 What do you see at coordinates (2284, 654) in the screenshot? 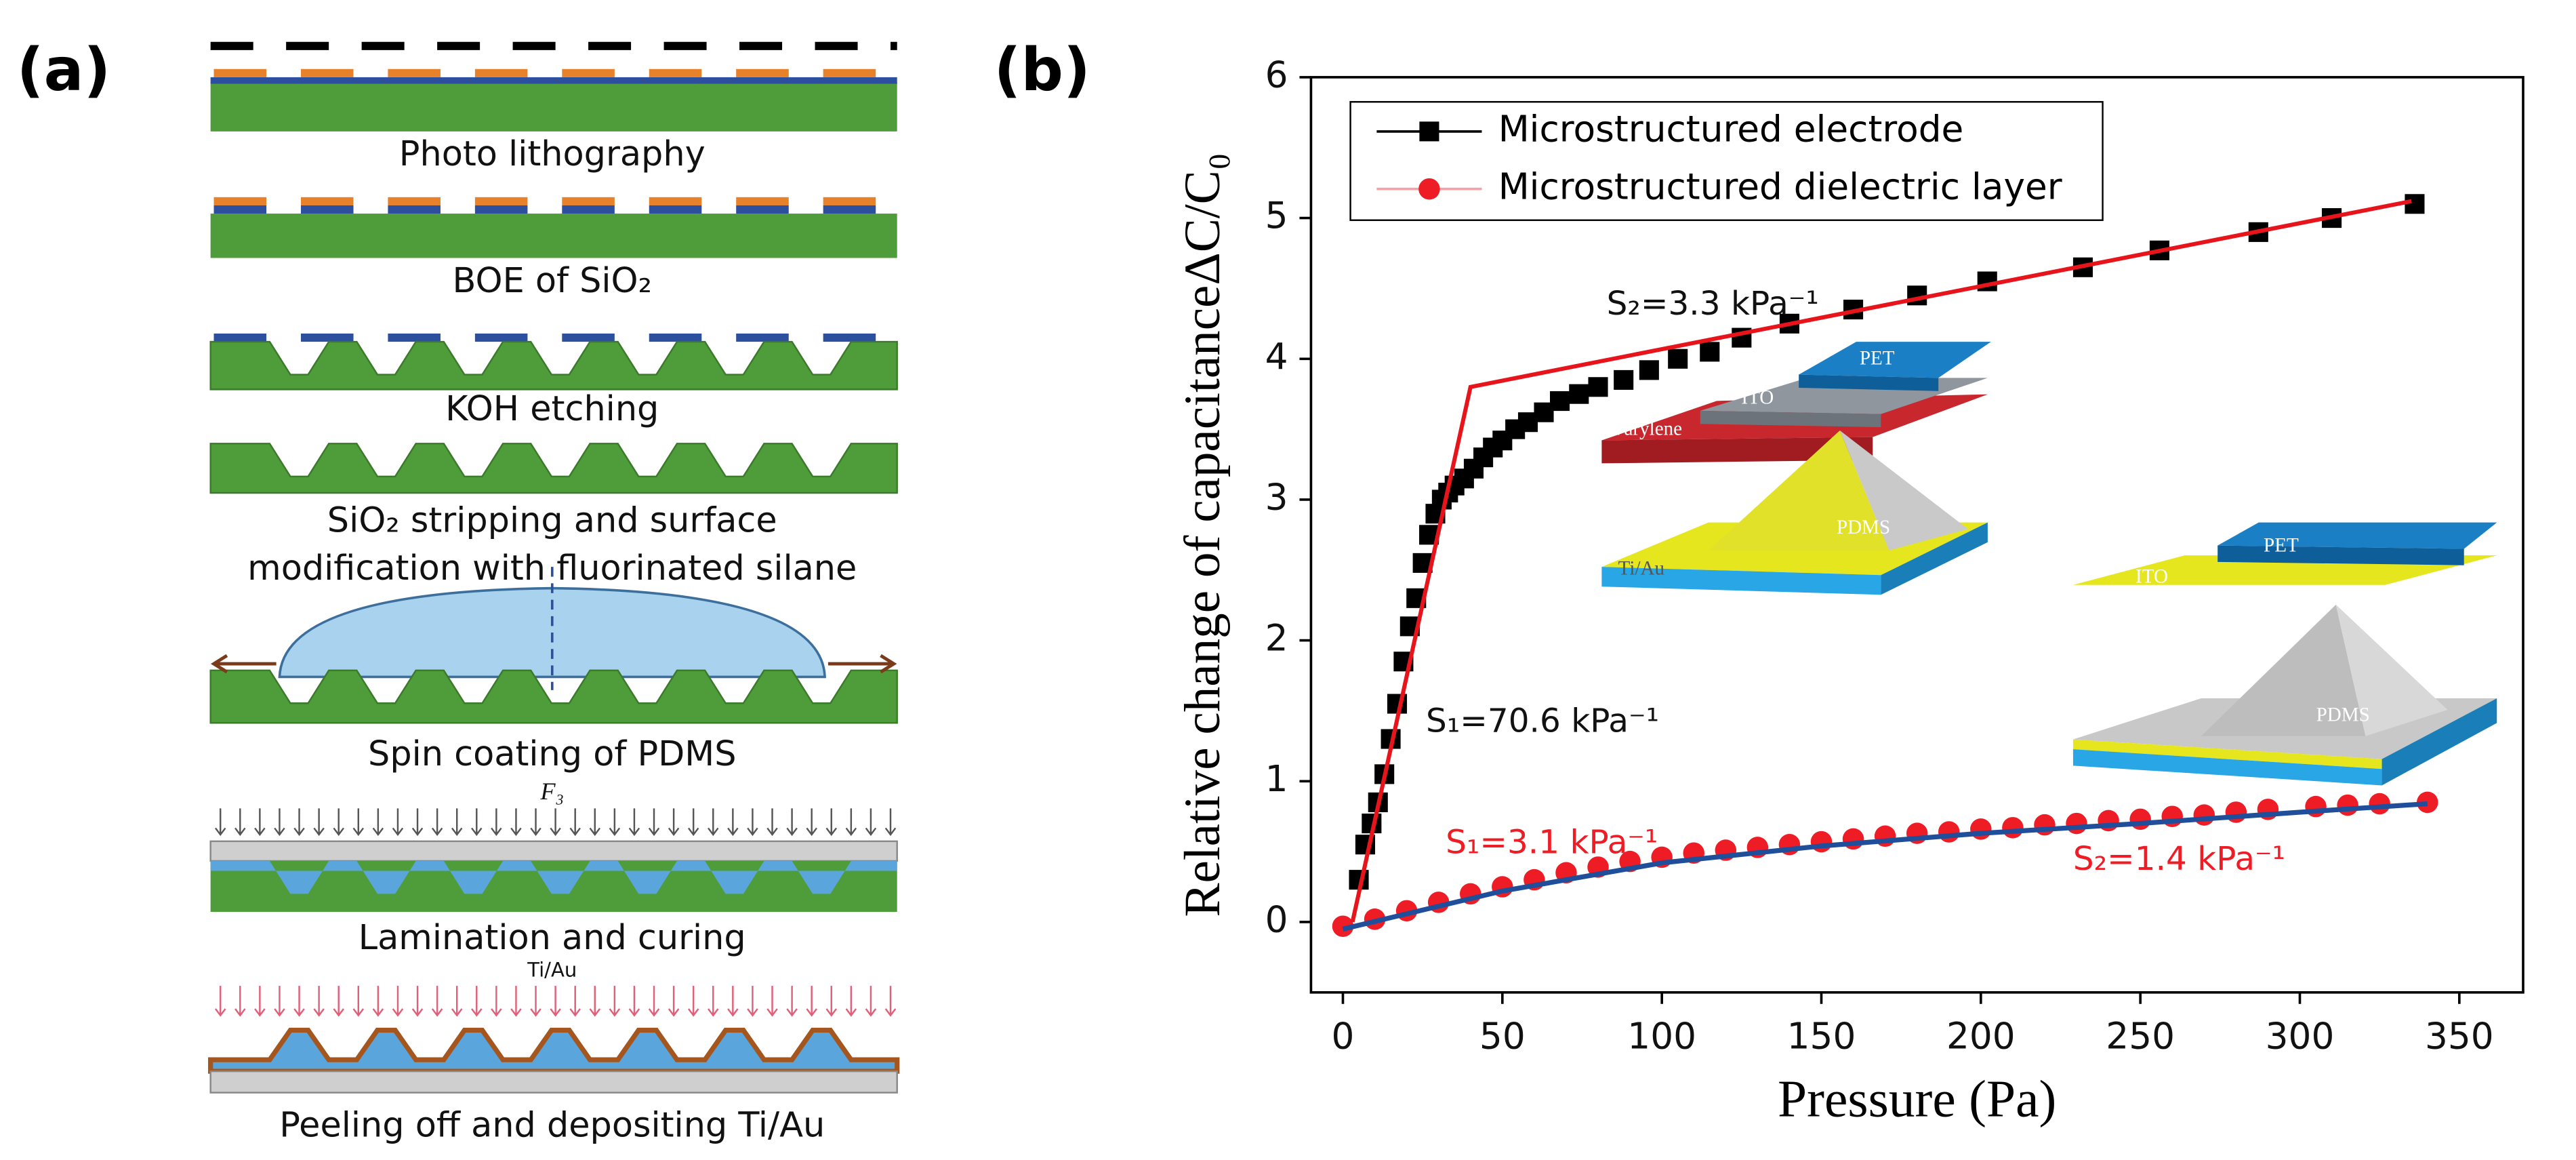
I see `inset-structure: PET ITO PDMS` at bounding box center [2284, 654].